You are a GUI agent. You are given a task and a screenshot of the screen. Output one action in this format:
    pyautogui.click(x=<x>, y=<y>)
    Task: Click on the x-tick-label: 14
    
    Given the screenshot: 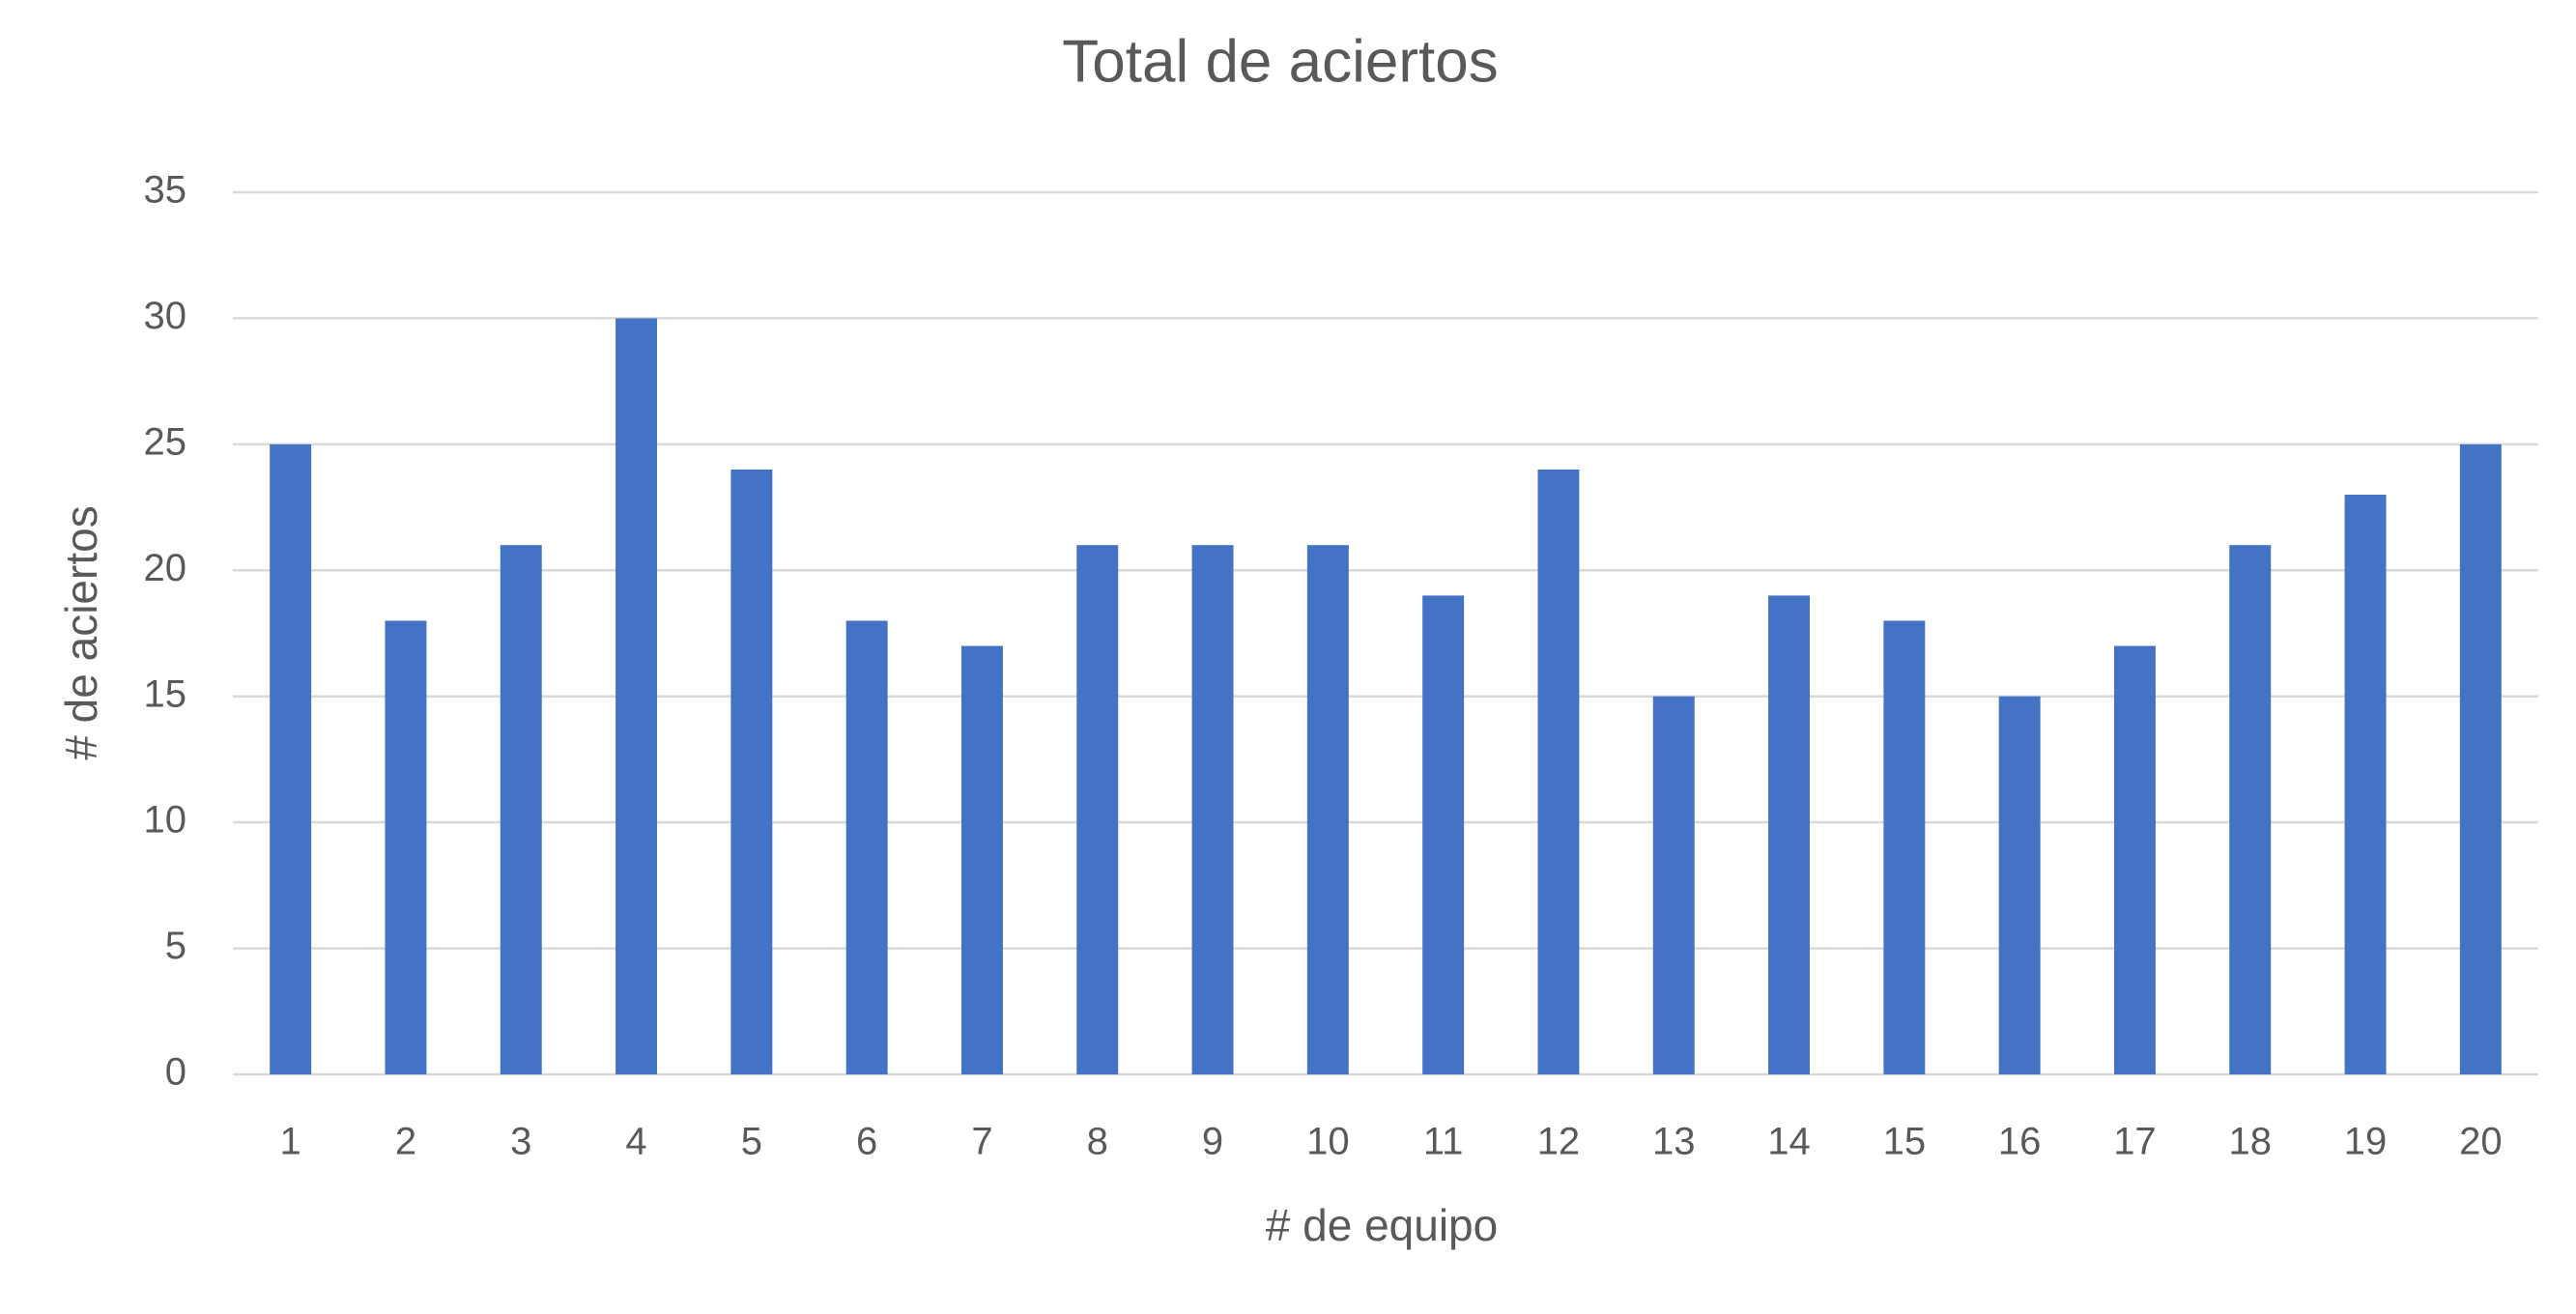 What is the action you would take?
    pyautogui.click(x=1789, y=1142)
    